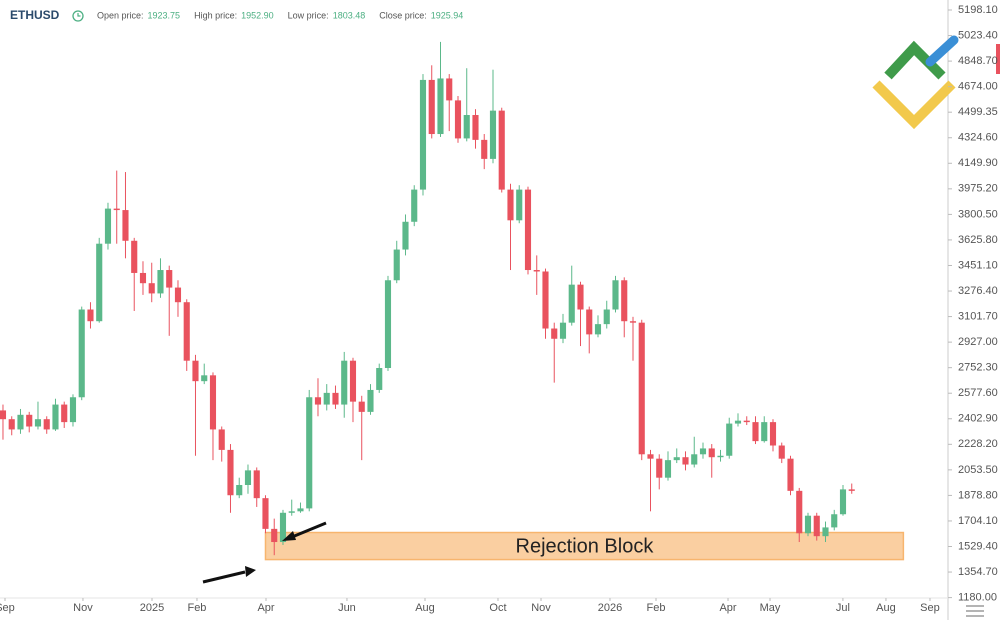 This screenshot has height=620, width=1000. What do you see at coordinates (978, 112) in the screenshot?
I see `y-tick-label: 4499.35` at bounding box center [978, 112].